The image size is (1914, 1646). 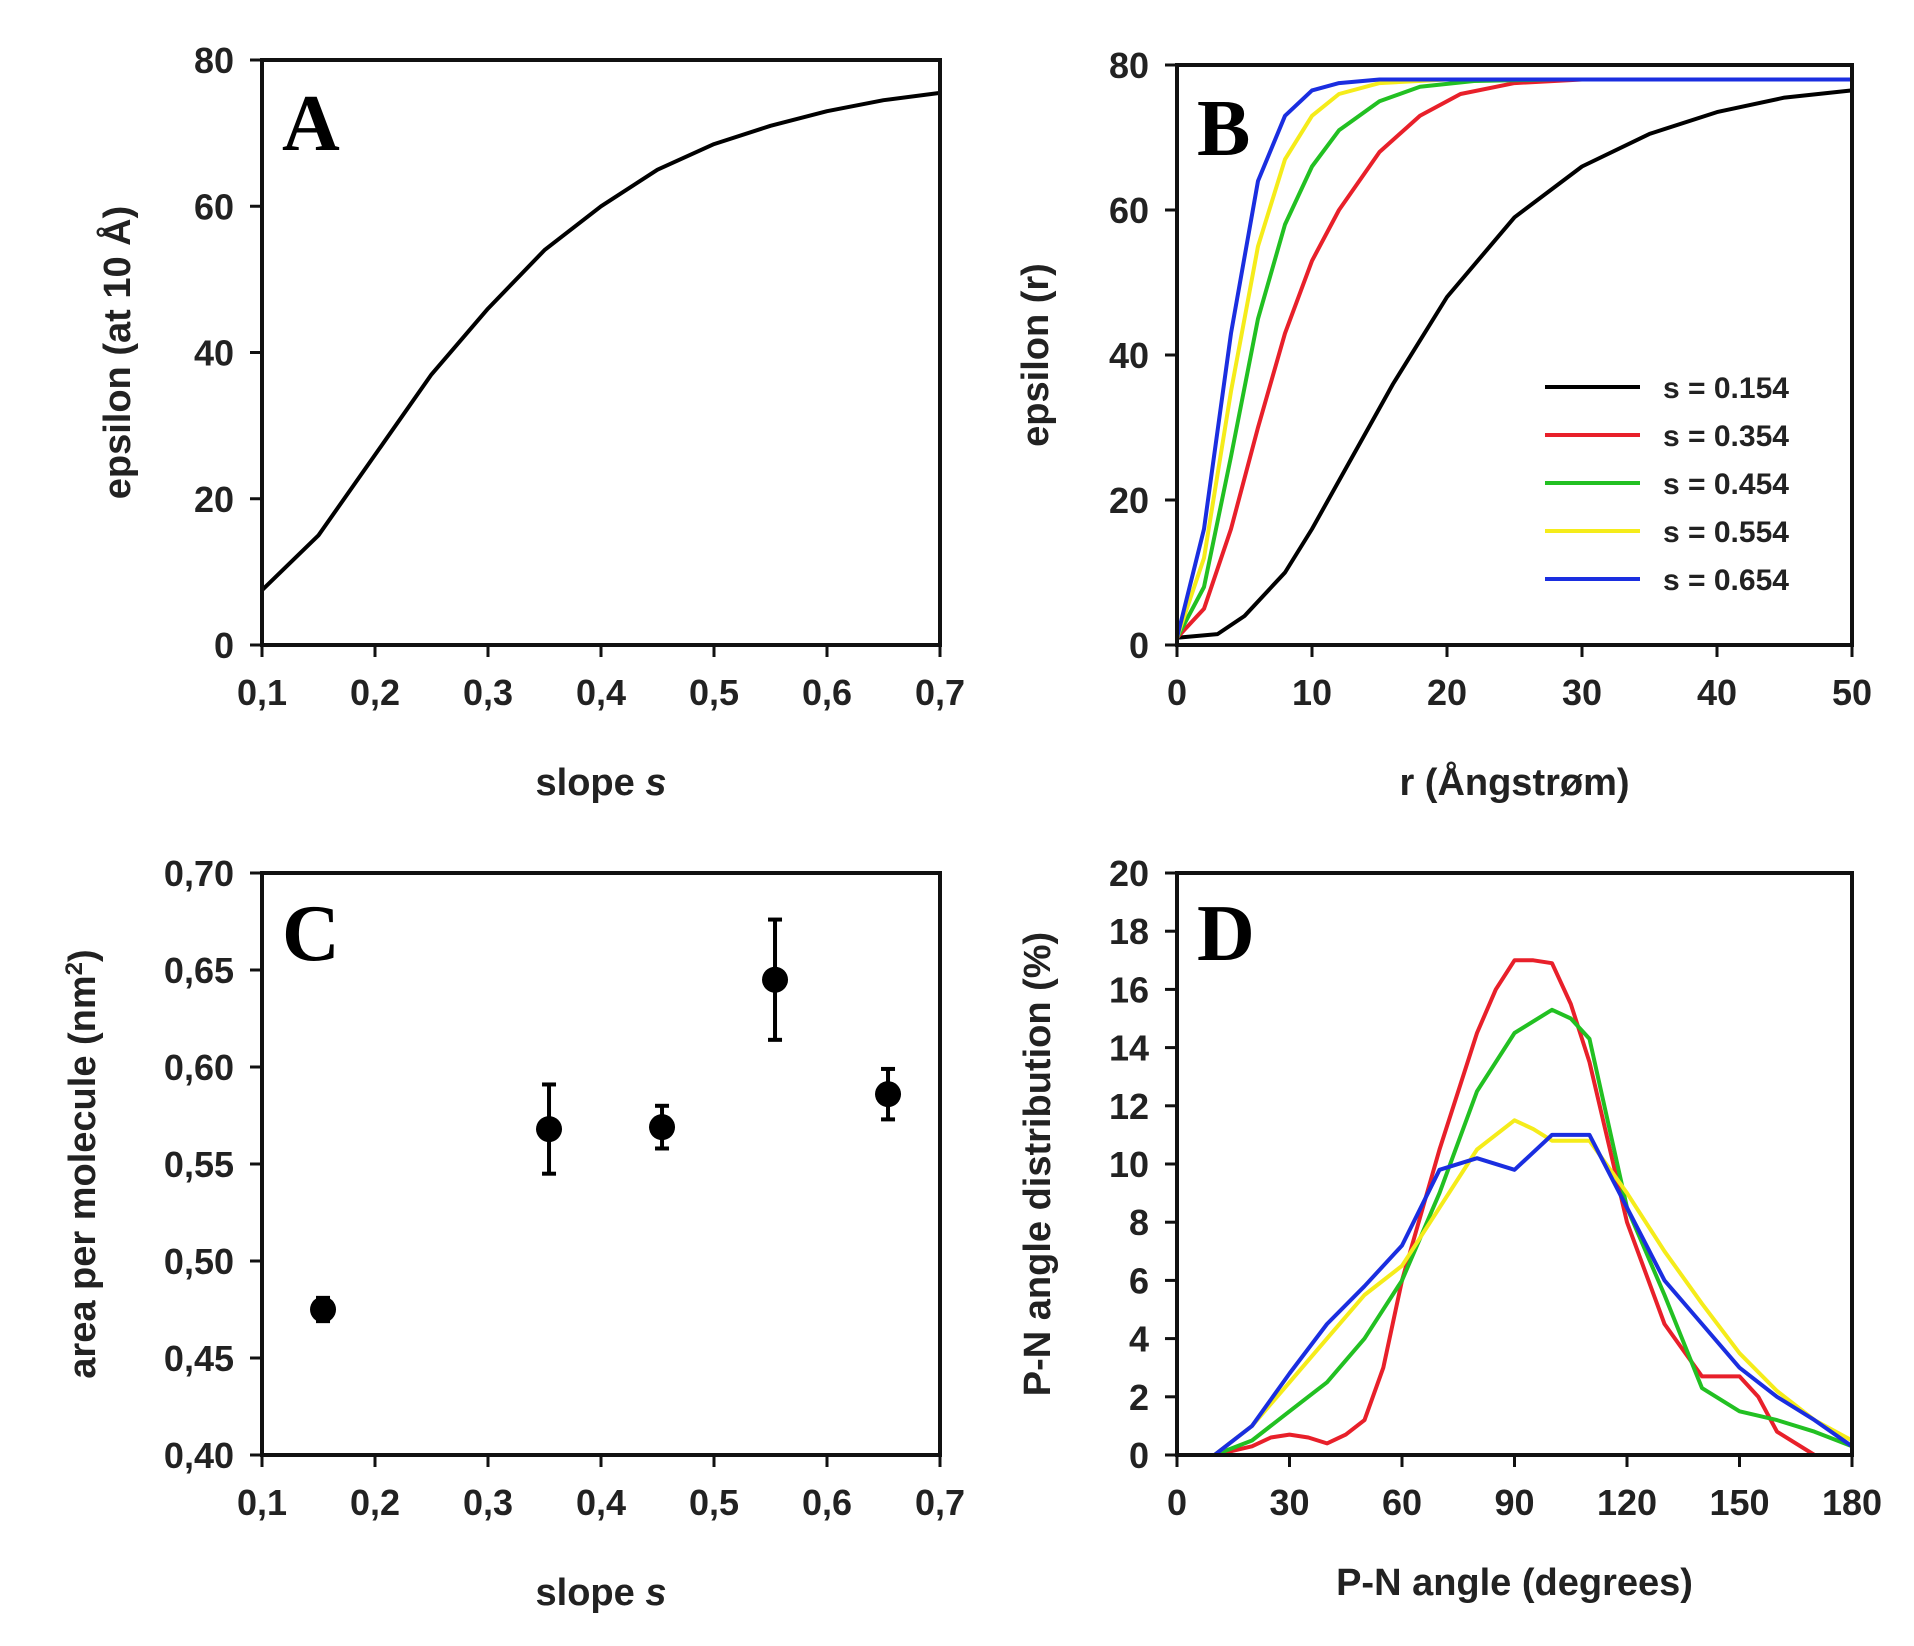 What do you see at coordinates (1139, 1339) in the screenshot?
I see `y-tick-label: 4` at bounding box center [1139, 1339].